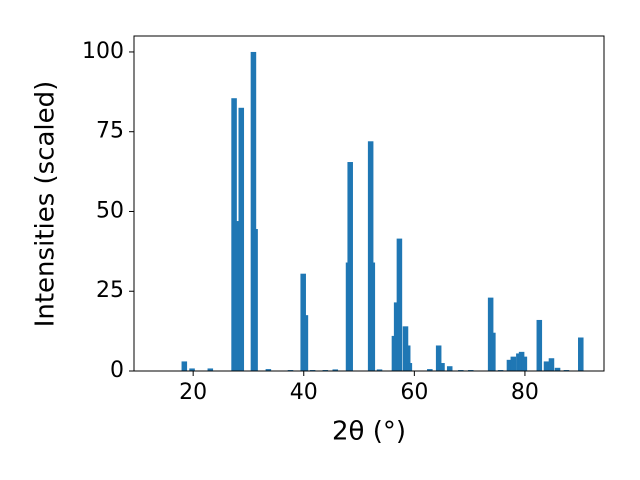 Image resolution: width=640 pixels, height=480 pixels. I want to click on x-tick-label: 20, so click(193, 392).